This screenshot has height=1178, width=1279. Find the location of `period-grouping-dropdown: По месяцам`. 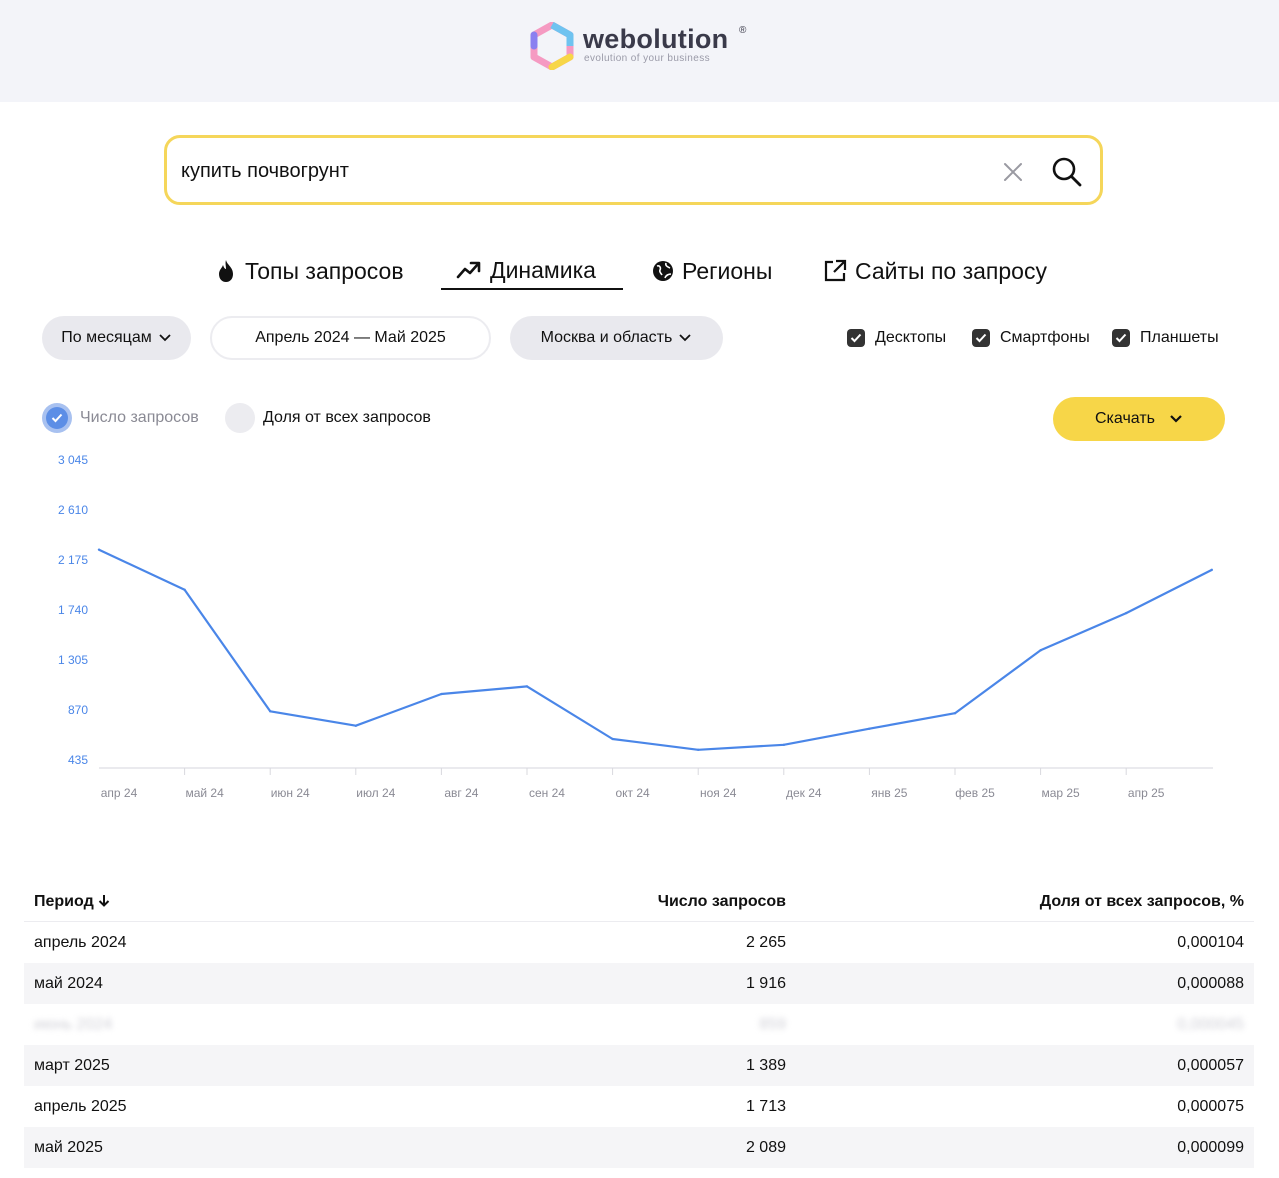

period-grouping-dropdown: По месяцам is located at coordinates (116, 338).